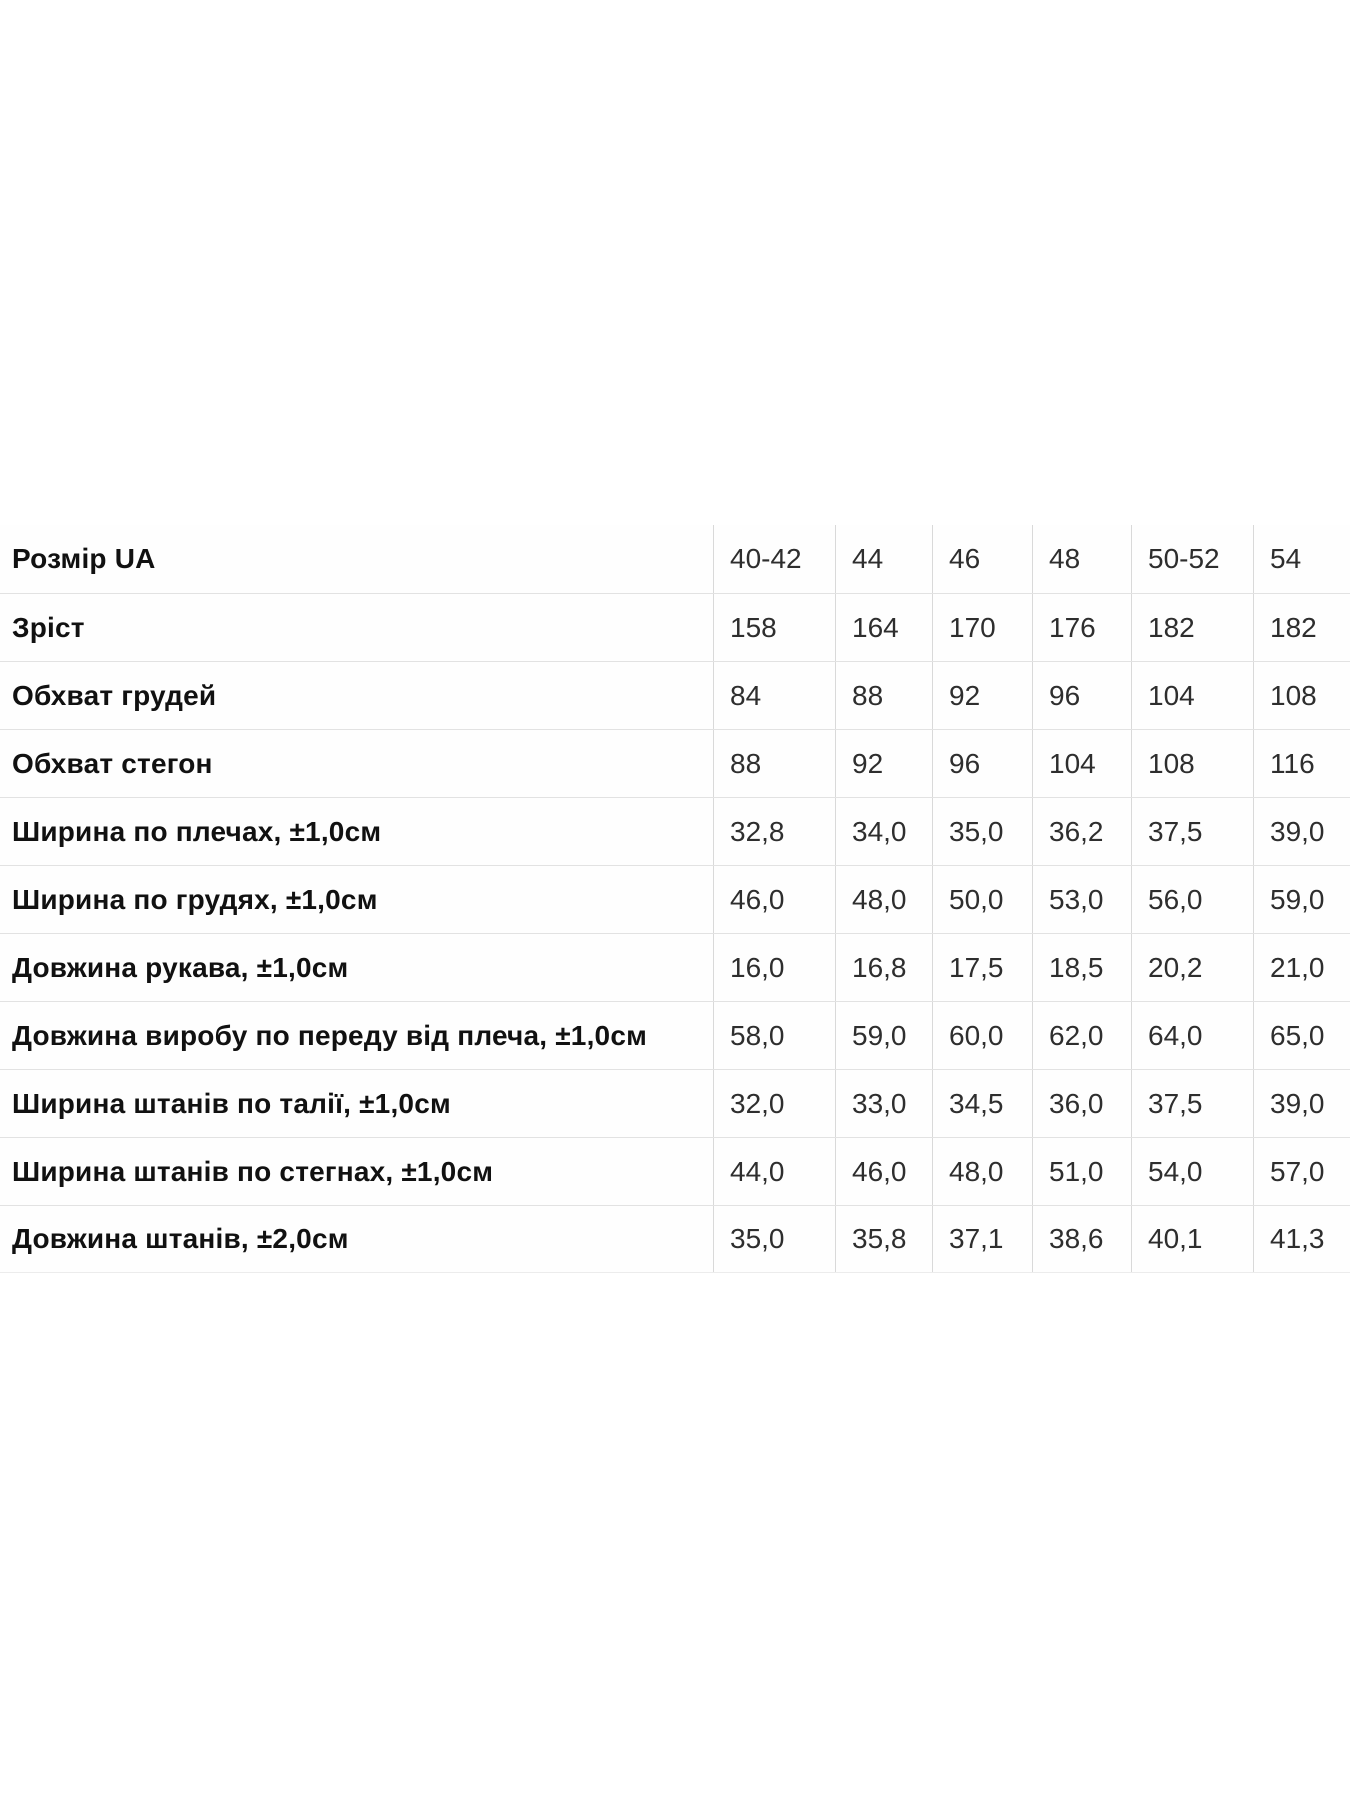 The height and width of the screenshot is (1800, 1350). I want to click on cell-value: 18,5, so click(1081, 967).